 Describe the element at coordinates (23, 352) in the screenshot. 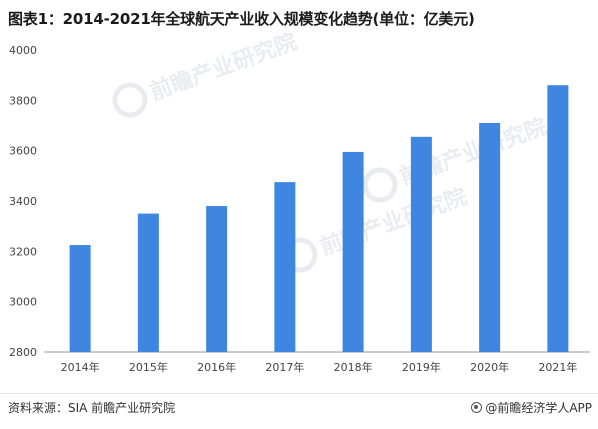

I see `y-tick-label: 2800` at that location.